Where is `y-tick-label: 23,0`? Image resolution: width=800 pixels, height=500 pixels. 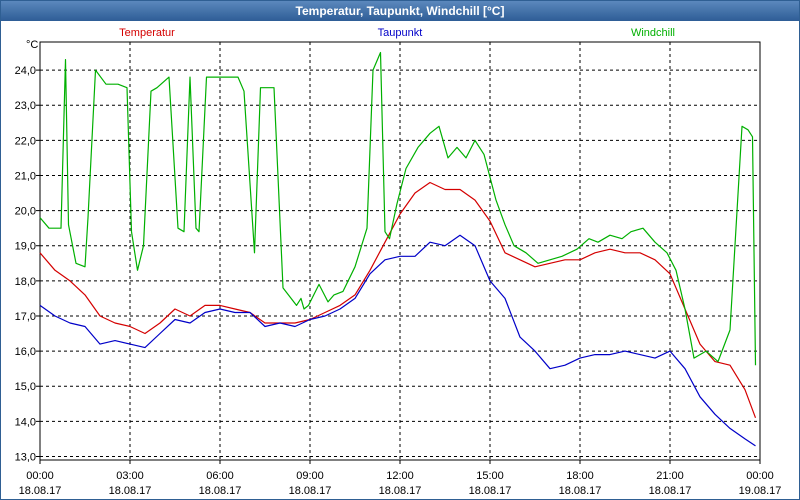 y-tick-label: 23,0 is located at coordinates (25, 106).